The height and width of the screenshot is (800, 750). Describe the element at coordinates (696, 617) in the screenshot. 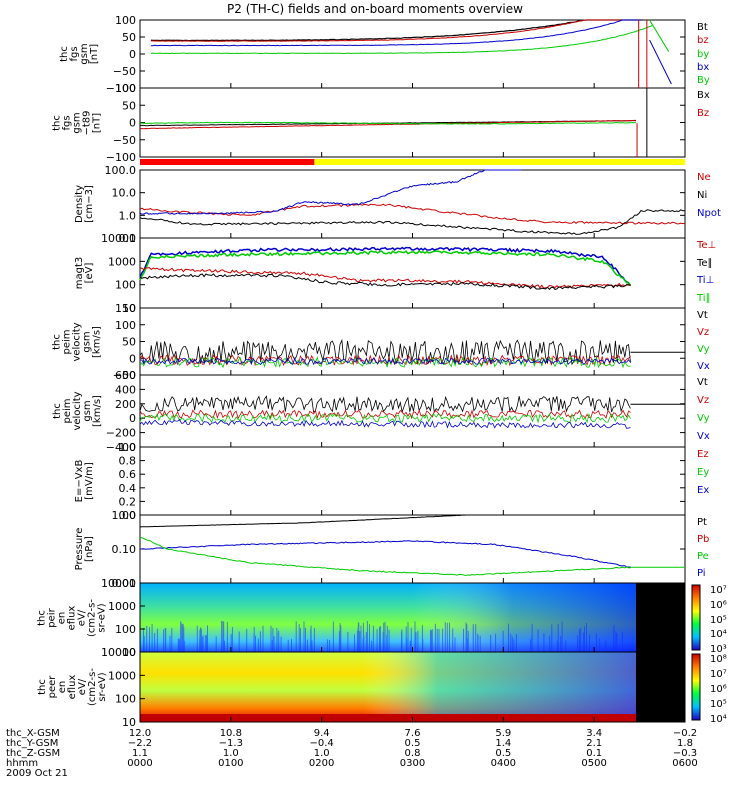

I see `colorbar-ion_spec` at that location.